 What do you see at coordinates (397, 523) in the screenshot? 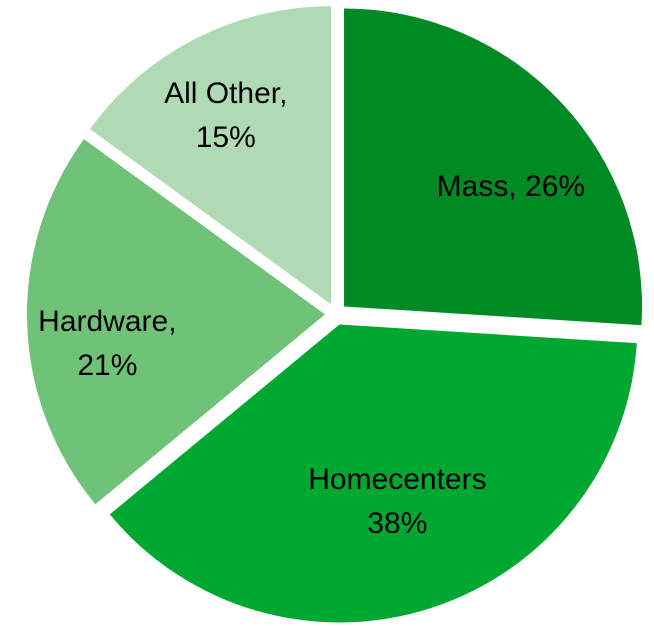
I see `value-label: 38%` at bounding box center [397, 523].